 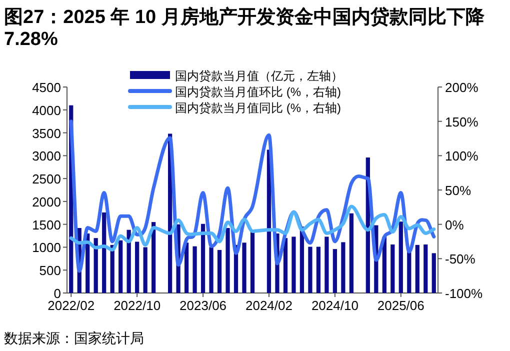 What do you see at coordinates (400, 305) in the screenshot?
I see `x-tick-label: 2025/06` at bounding box center [400, 305].